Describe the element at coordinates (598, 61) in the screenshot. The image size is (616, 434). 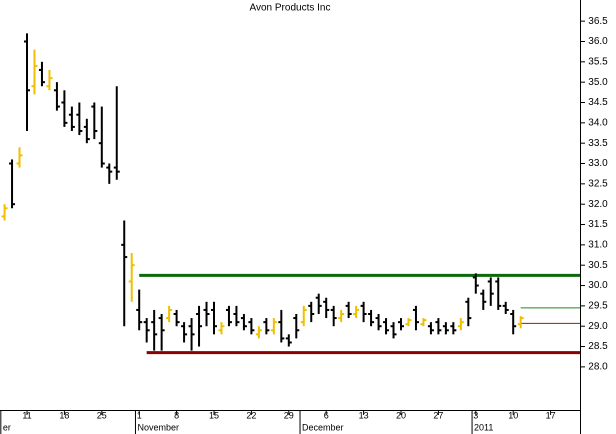
I see `y-tick-label: 35.5` at that location.